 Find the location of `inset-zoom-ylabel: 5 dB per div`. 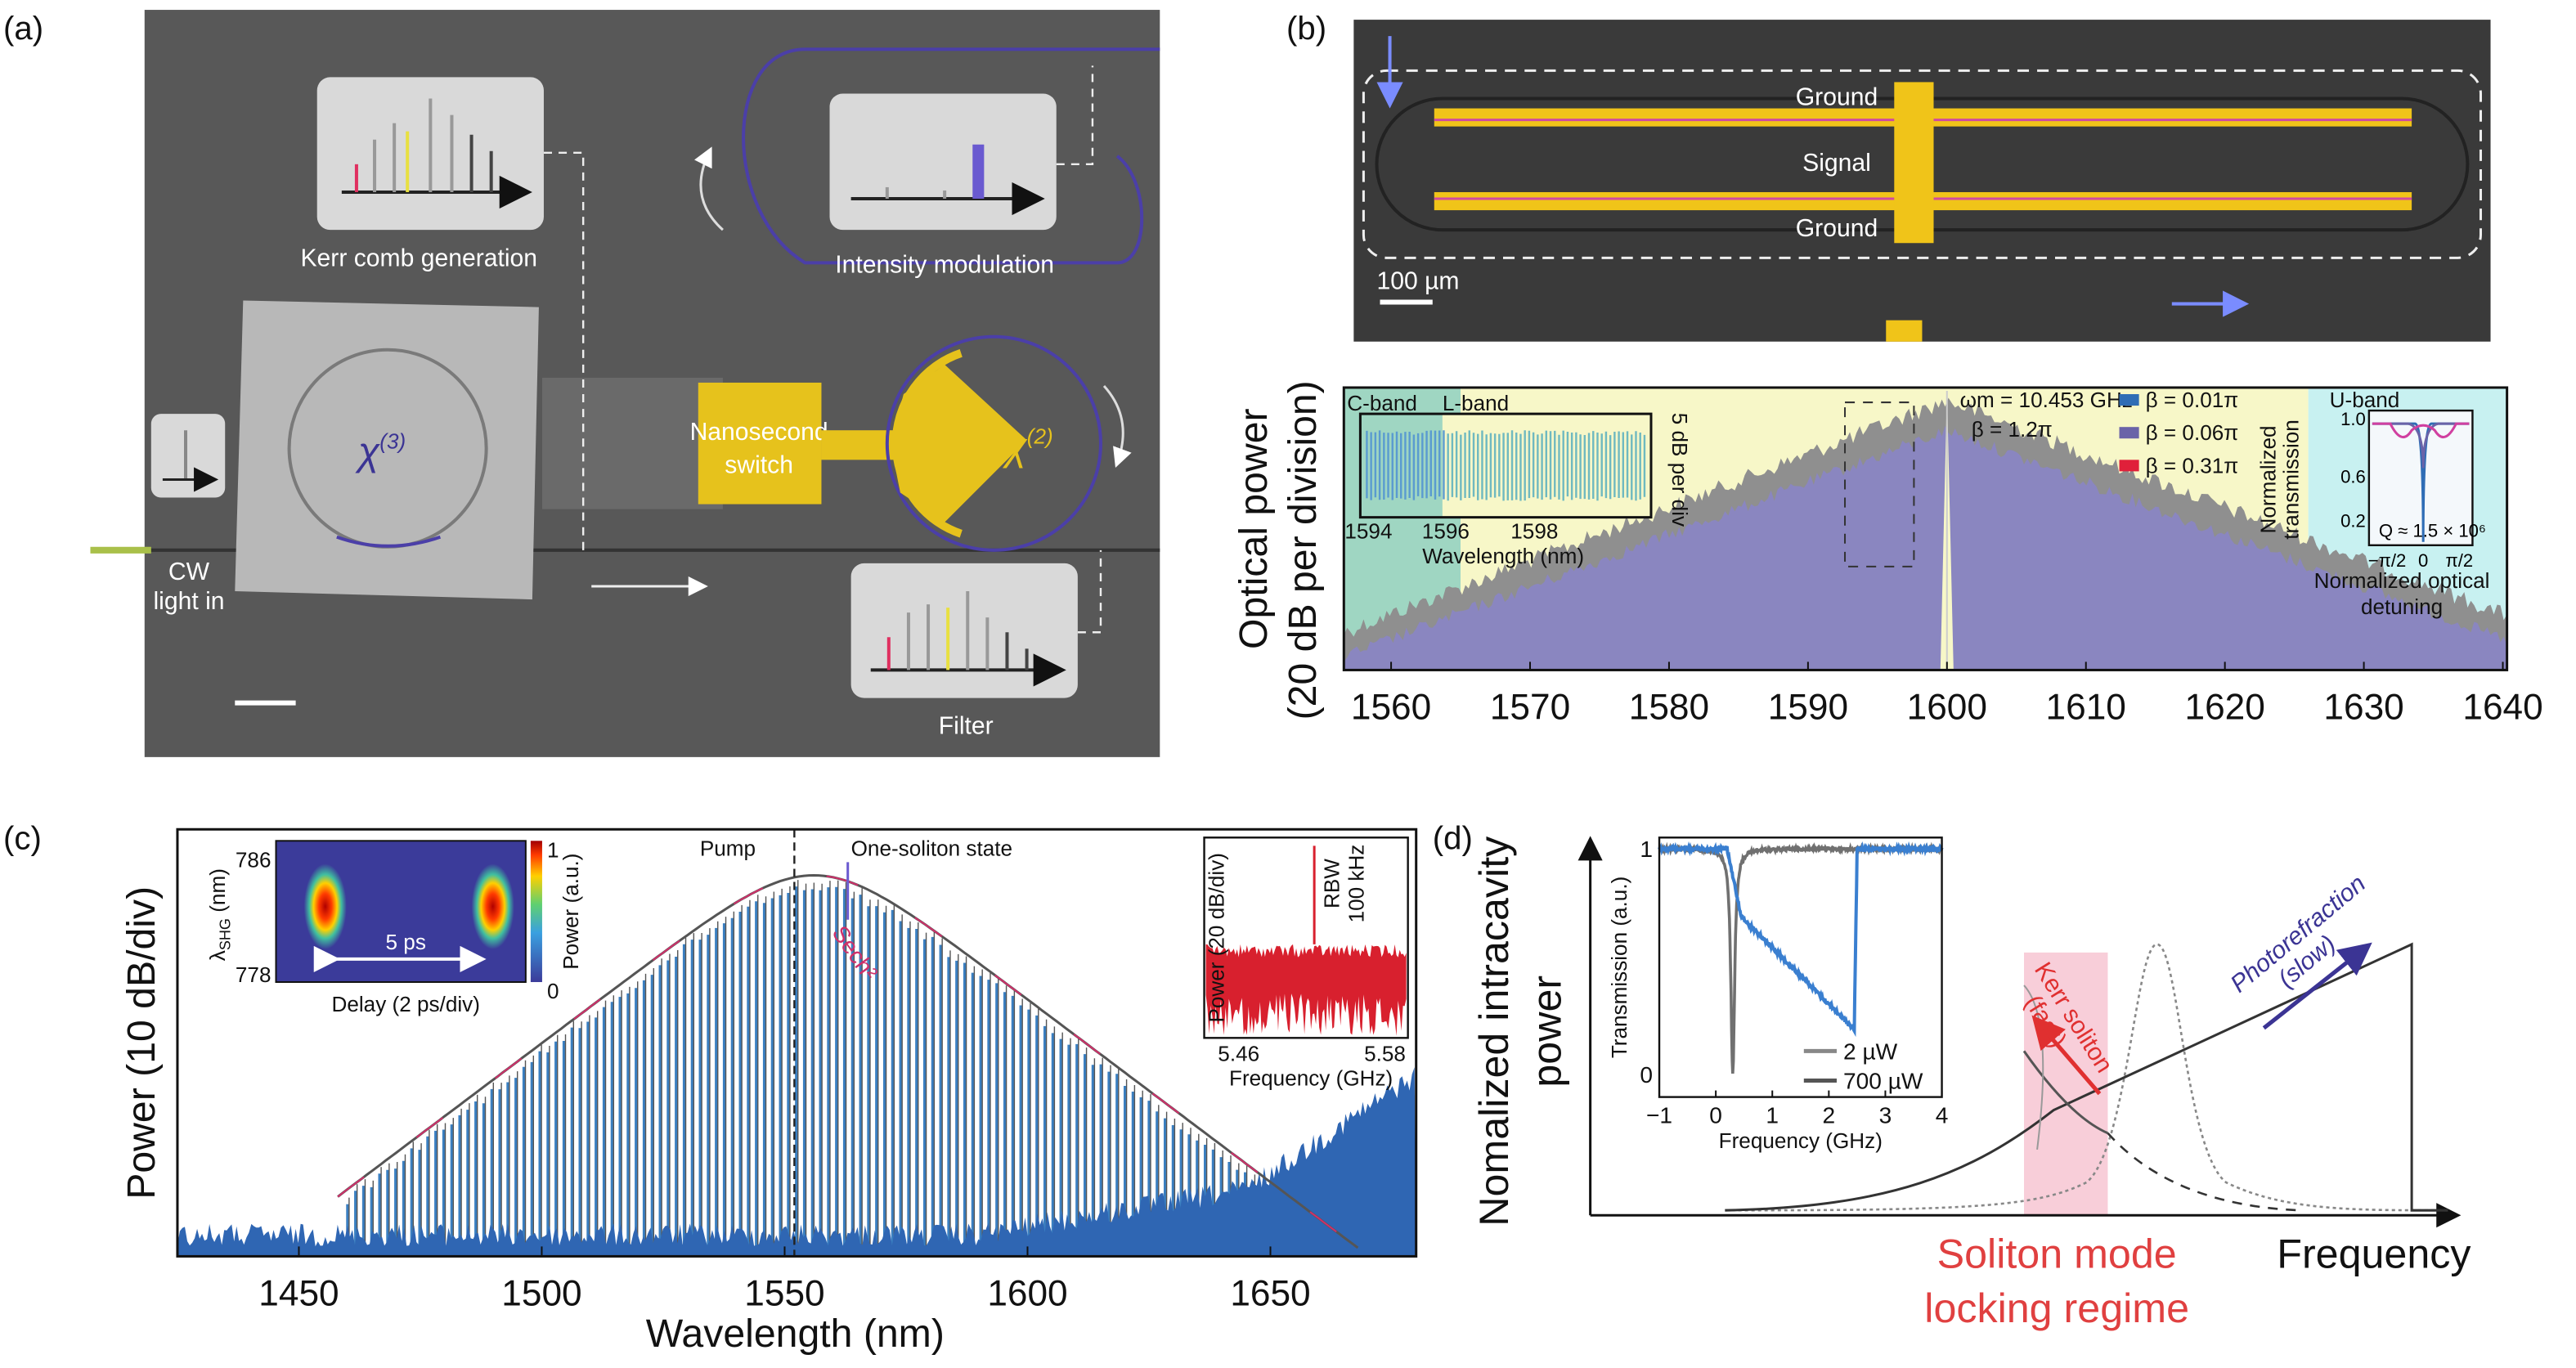

inset-zoom-ylabel: 5 dB per div is located at coordinates (1679, 470).